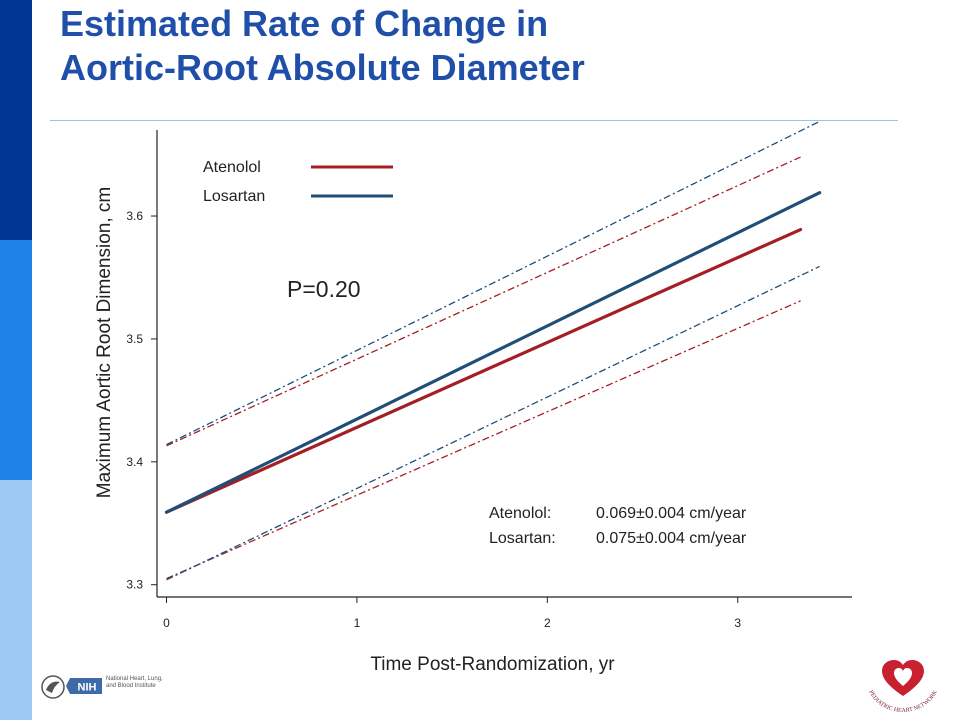 The image size is (960, 720). What do you see at coordinates (131, 686) in the screenshot?
I see `nih-text-line-2: and Blood Institute` at bounding box center [131, 686].